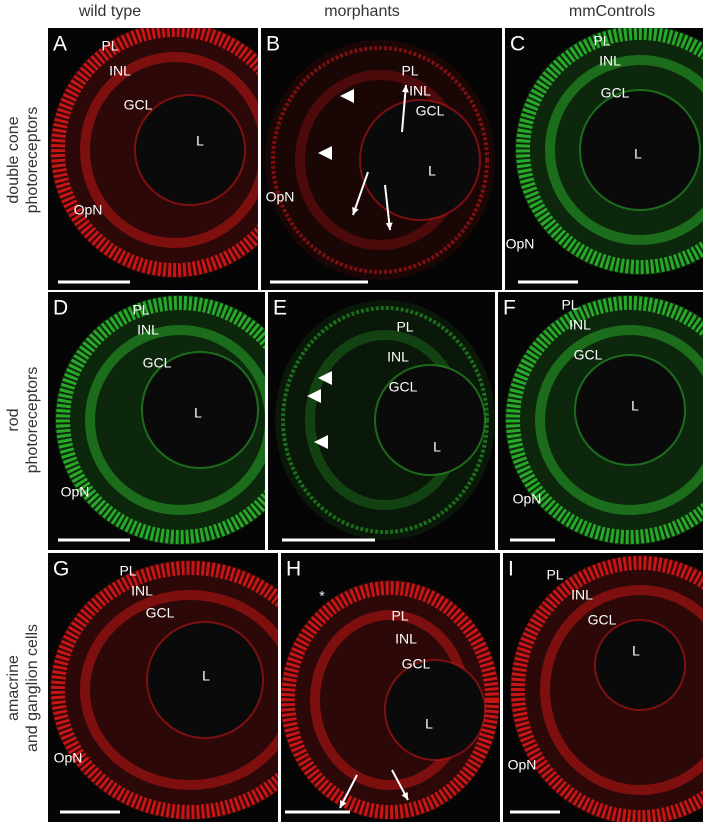 The image size is (703, 822). What do you see at coordinates (109, 11) in the screenshot?
I see `column-header: wild type` at bounding box center [109, 11].